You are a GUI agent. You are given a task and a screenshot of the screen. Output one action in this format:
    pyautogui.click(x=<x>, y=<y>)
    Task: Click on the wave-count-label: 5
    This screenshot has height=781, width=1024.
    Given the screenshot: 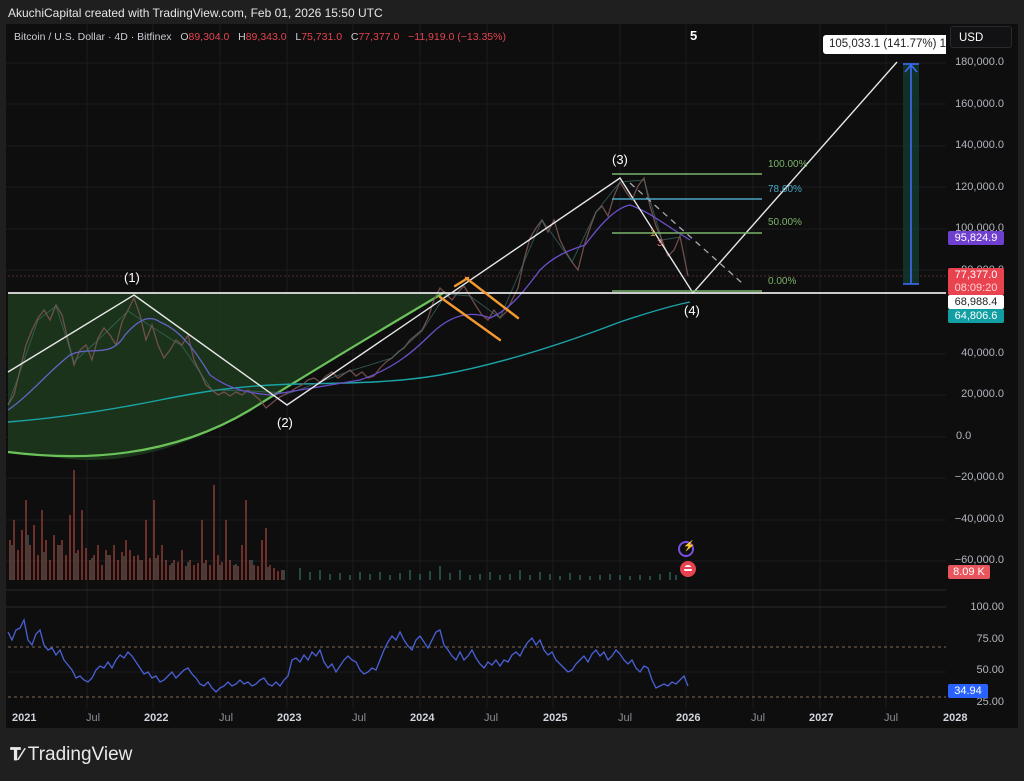 What is the action you would take?
    pyautogui.click(x=694, y=35)
    